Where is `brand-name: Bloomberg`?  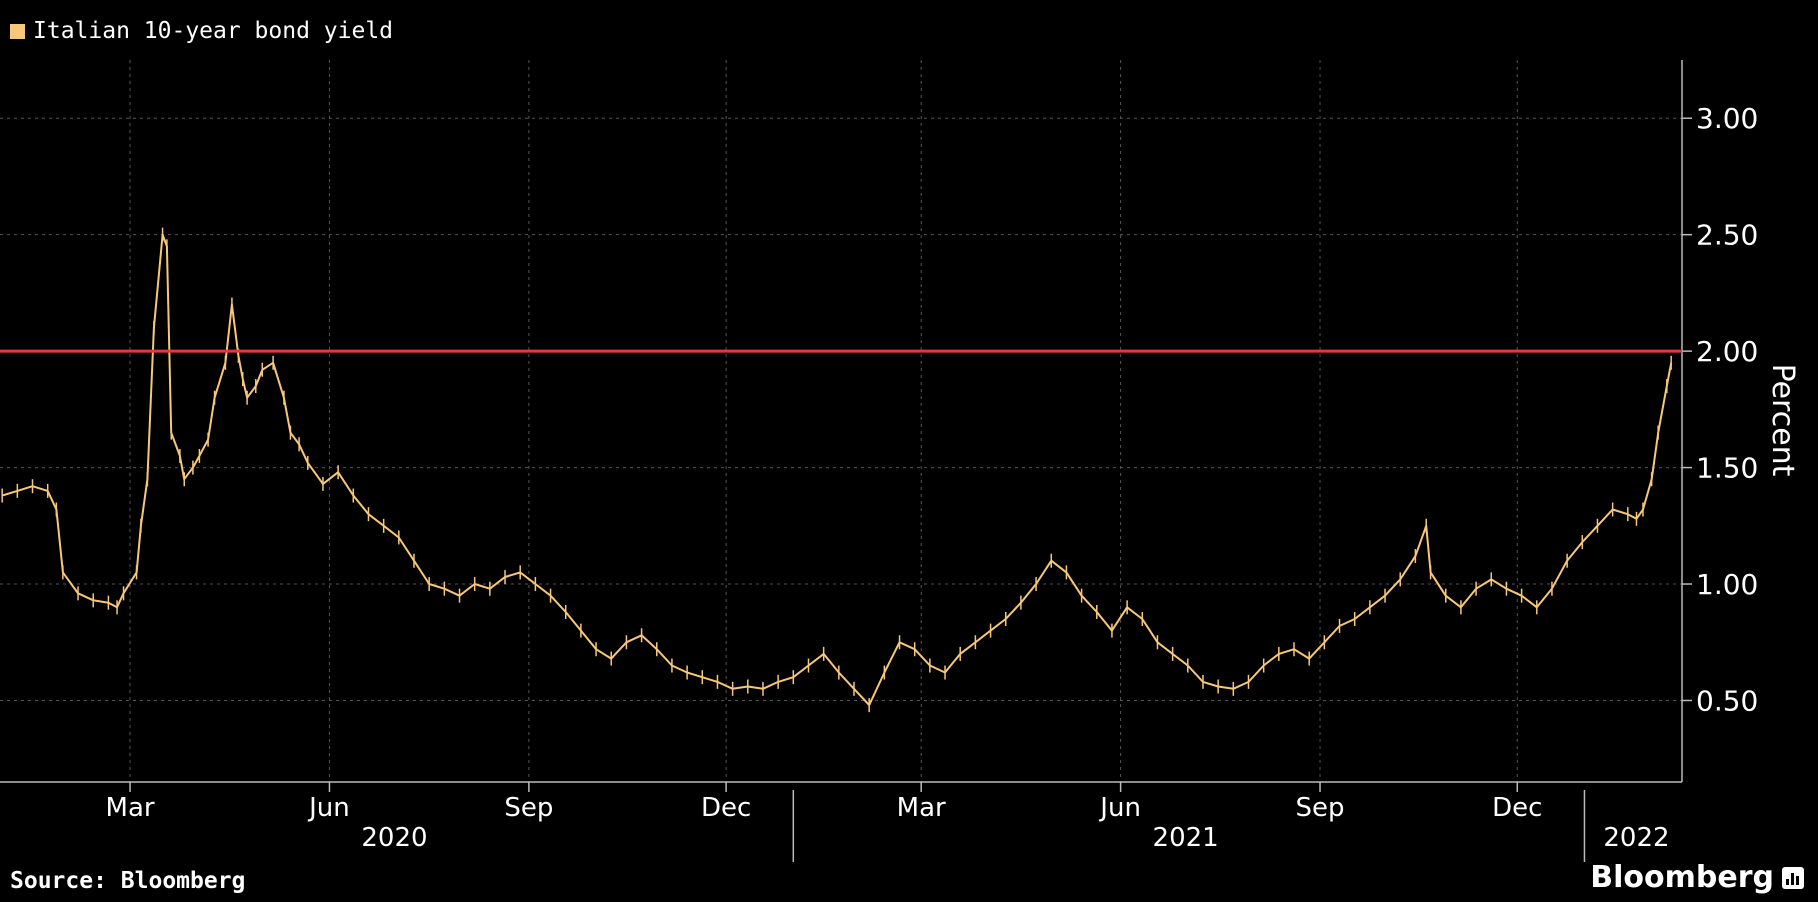
brand-name: Bloomberg is located at coordinates (1682, 877).